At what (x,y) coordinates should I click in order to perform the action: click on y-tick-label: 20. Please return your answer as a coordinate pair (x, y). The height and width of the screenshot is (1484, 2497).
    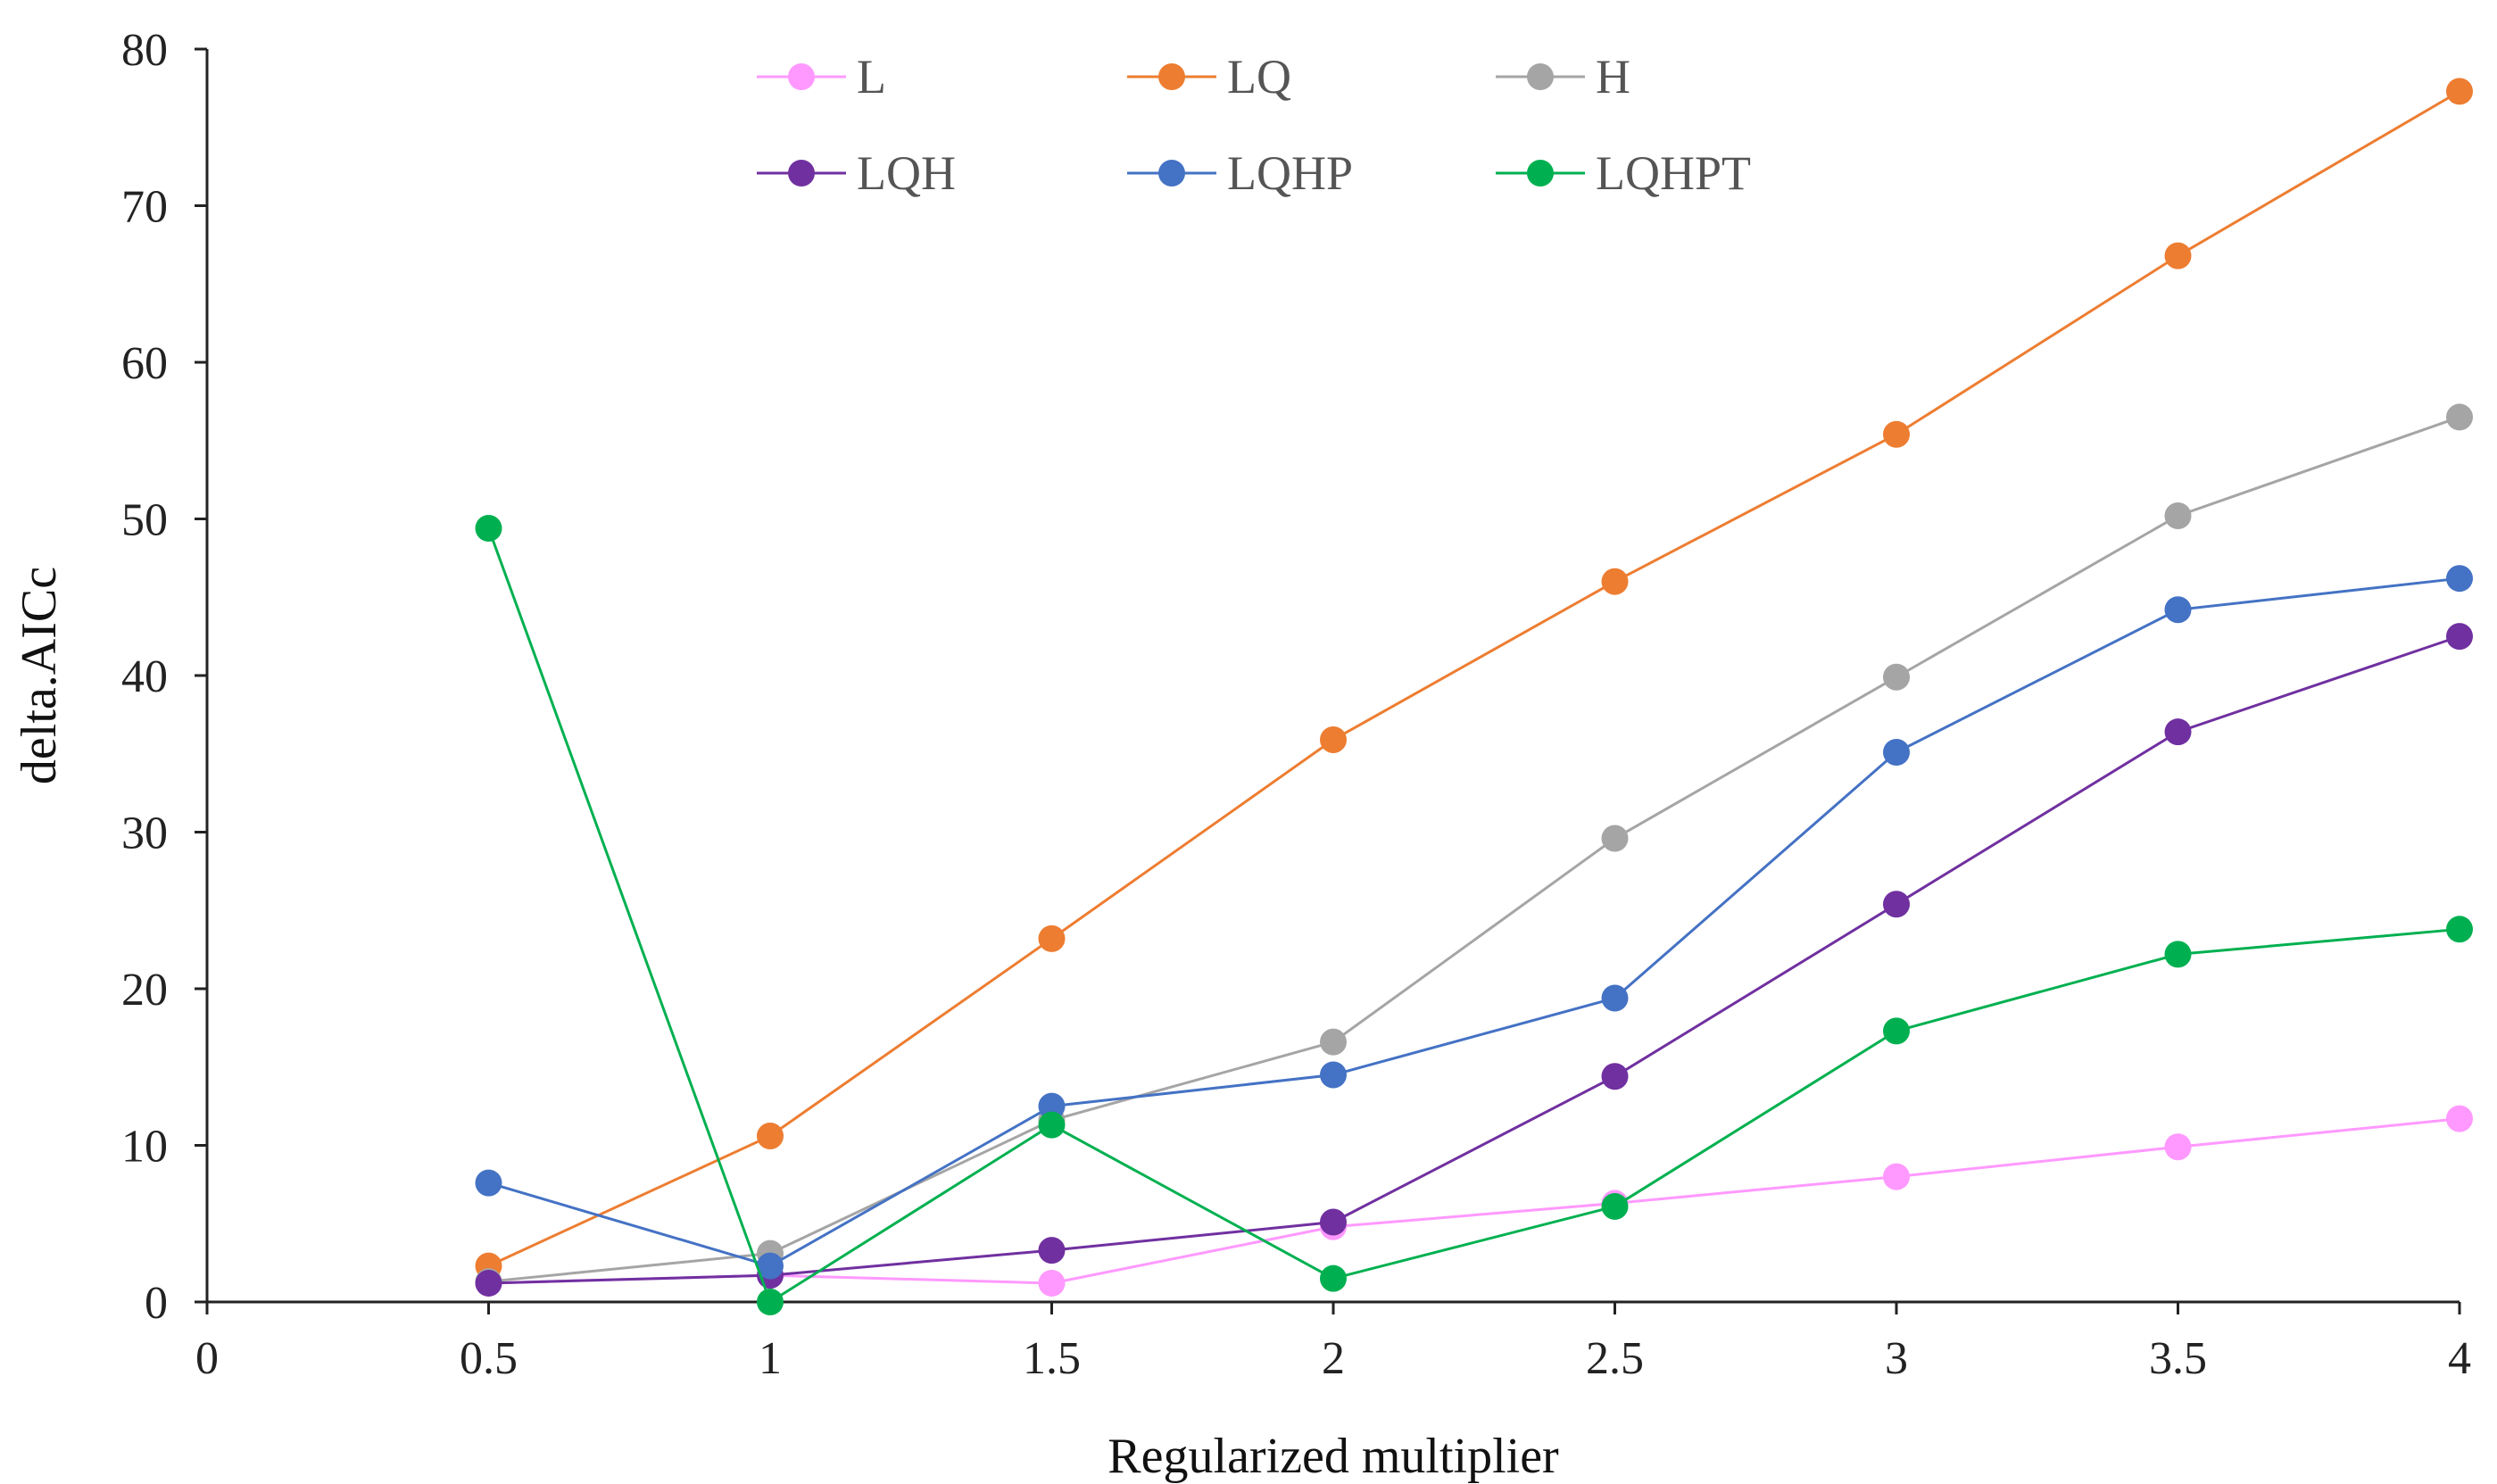
    Looking at the image, I should click on (144, 990).